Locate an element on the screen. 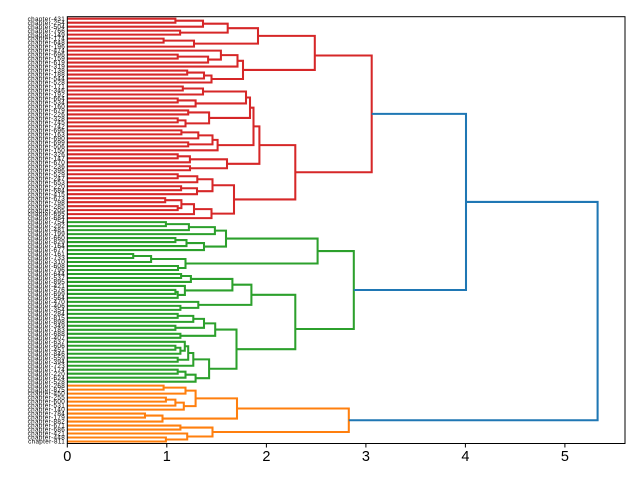 This screenshot has width=640, height=480. svg-text: chapter-846 is located at coordinates (47, 354).